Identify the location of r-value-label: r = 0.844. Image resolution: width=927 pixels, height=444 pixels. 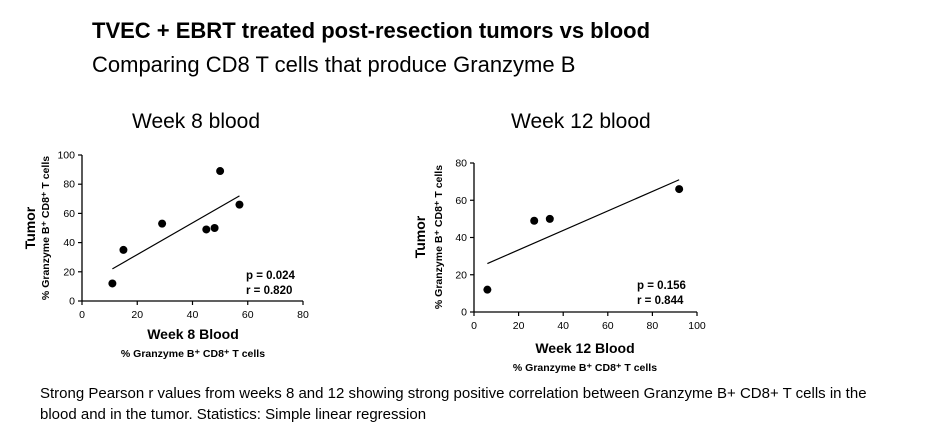
(660, 301).